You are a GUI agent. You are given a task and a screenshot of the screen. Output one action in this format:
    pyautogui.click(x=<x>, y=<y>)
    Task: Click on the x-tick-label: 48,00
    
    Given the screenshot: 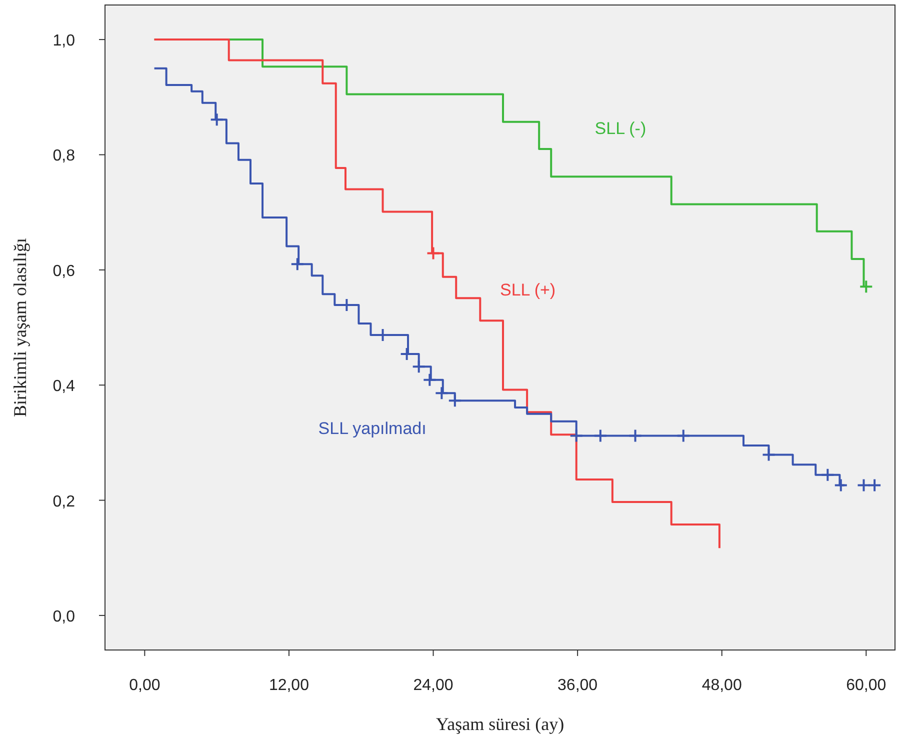 What is the action you would take?
    pyautogui.click(x=722, y=685)
    